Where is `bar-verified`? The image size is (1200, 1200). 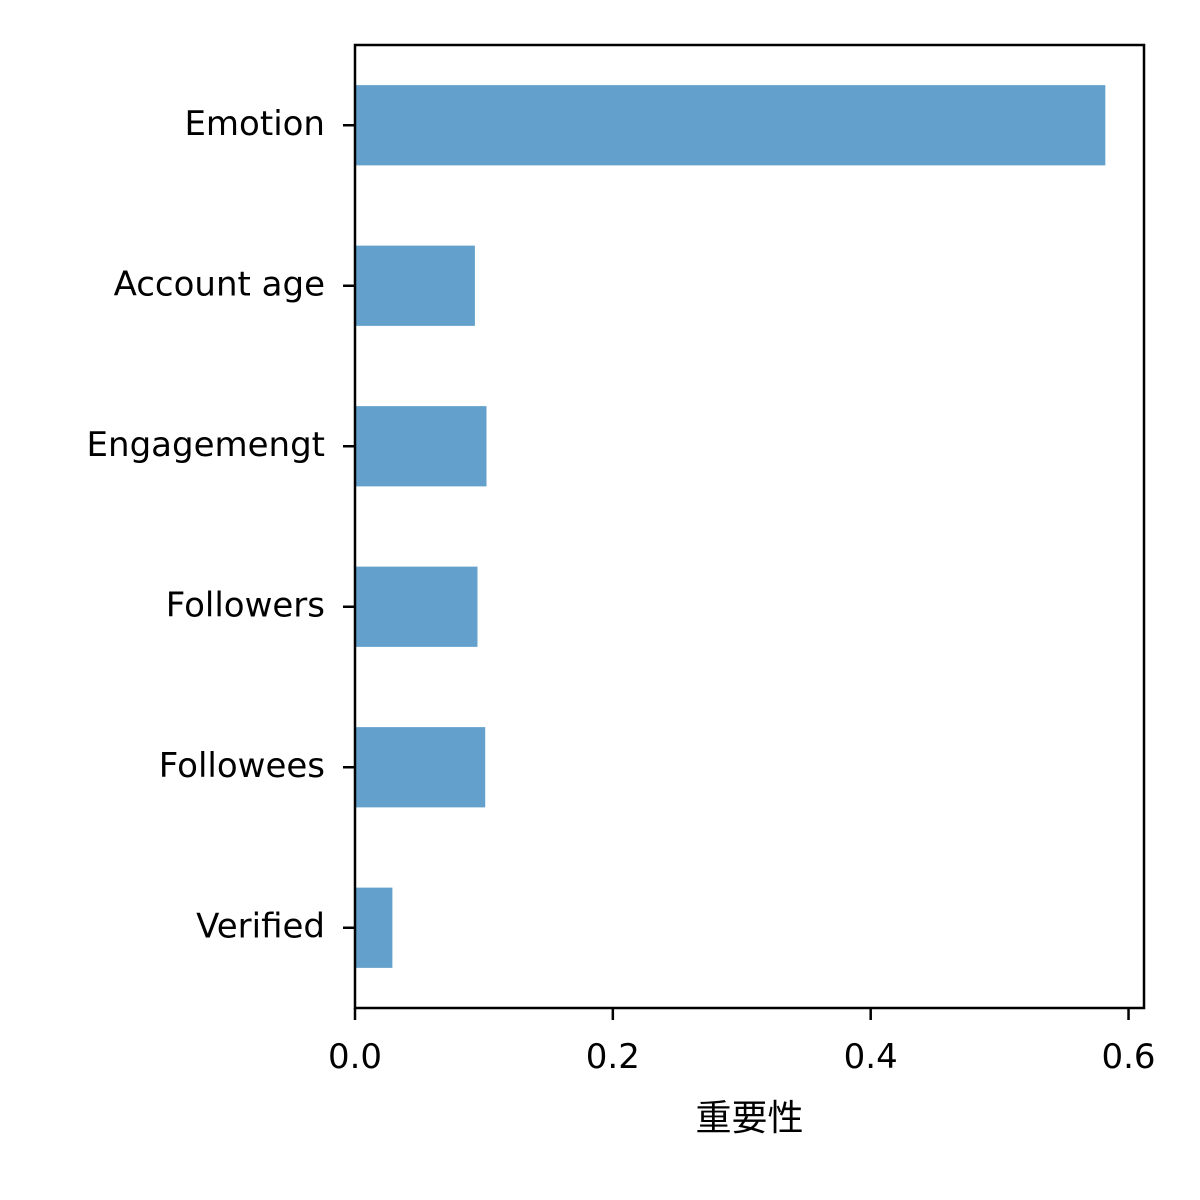
bar-verified is located at coordinates (374, 927).